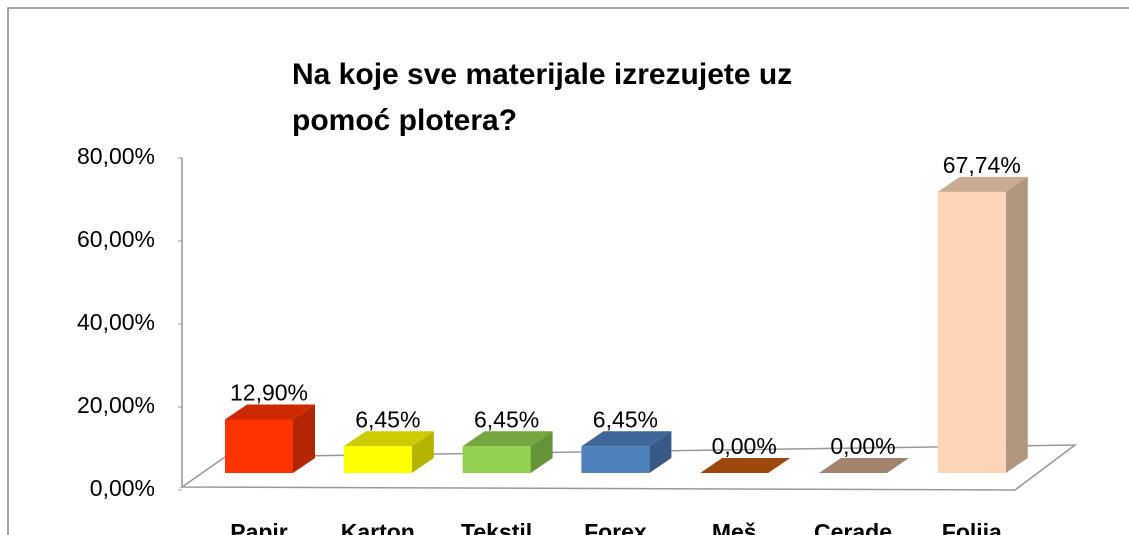  I want to click on x-tick-label: Karton, so click(378, 527).